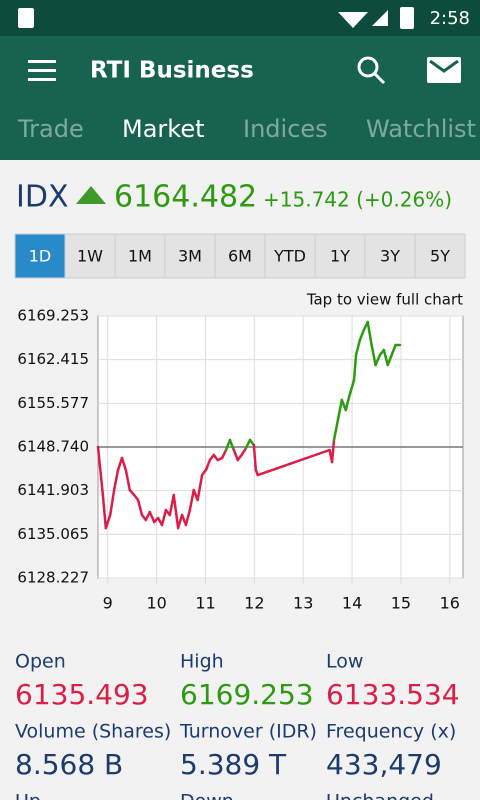 The width and height of the screenshot is (480, 800). Describe the element at coordinates (391, 732) in the screenshot. I see `stat-label: Frequency (x)` at that location.